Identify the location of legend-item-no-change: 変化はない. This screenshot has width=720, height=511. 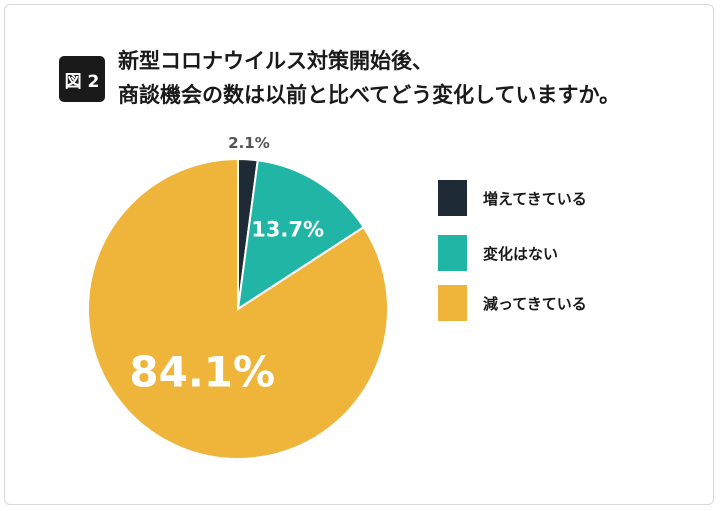
(498, 253).